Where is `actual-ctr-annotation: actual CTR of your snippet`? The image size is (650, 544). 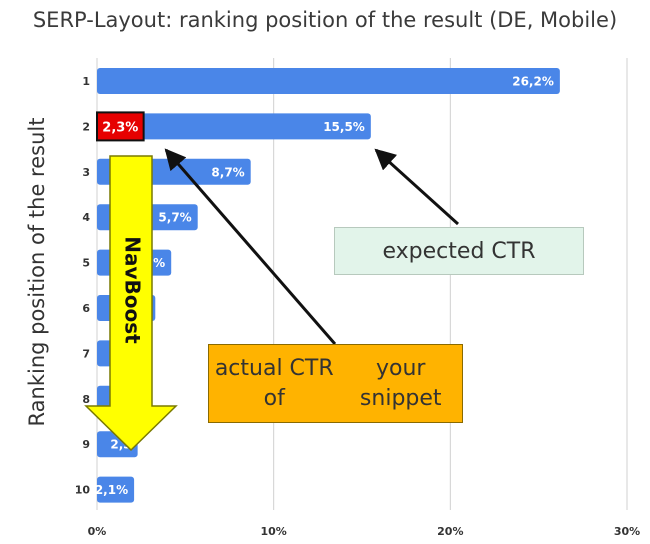 actual-ctr-annotation: actual CTR of your snippet is located at coordinates (335, 383).